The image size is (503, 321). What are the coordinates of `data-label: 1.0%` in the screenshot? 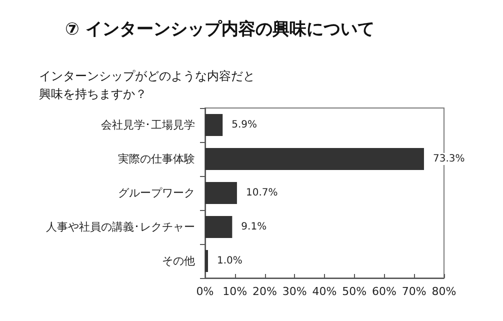 It's located at (229, 261).